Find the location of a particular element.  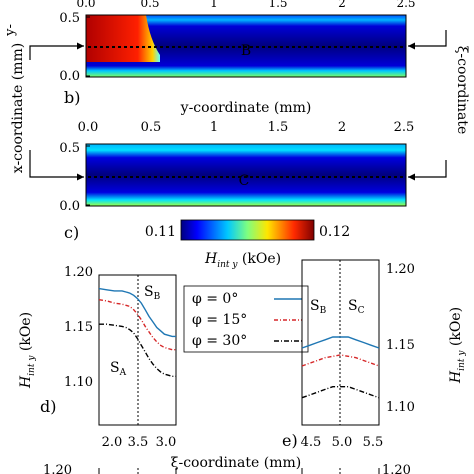

chart-d-ytick-mid: 1.15 is located at coordinates (78, 327).